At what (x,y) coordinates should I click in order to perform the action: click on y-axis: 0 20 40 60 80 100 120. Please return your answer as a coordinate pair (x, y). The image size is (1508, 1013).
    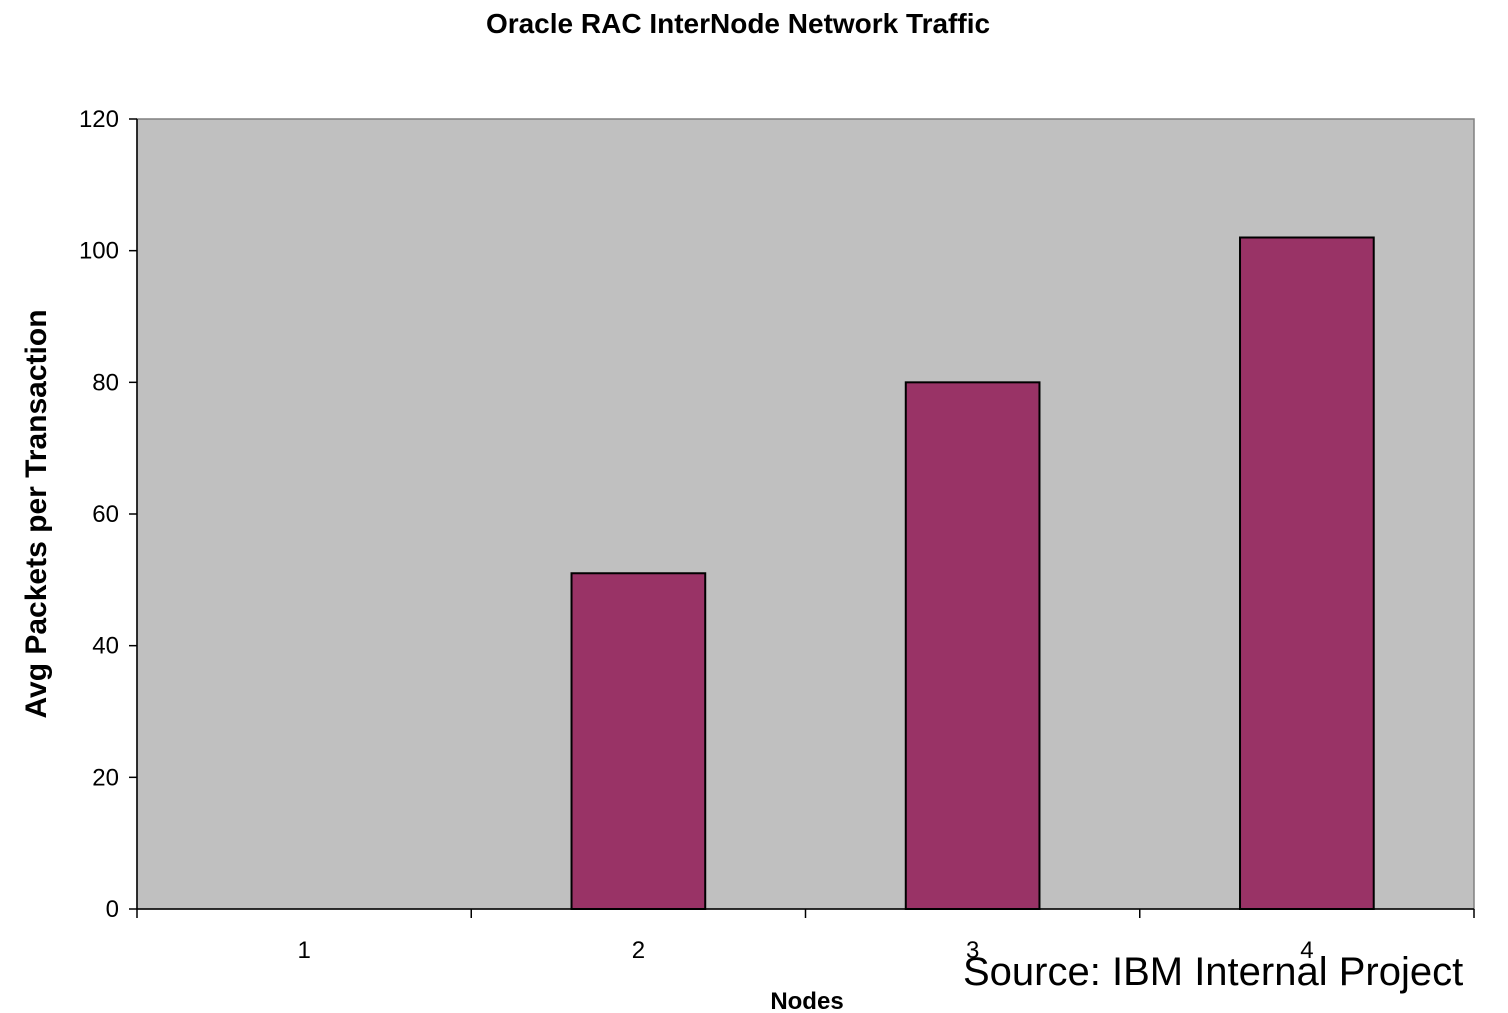
    Looking at the image, I should click on (108, 514).